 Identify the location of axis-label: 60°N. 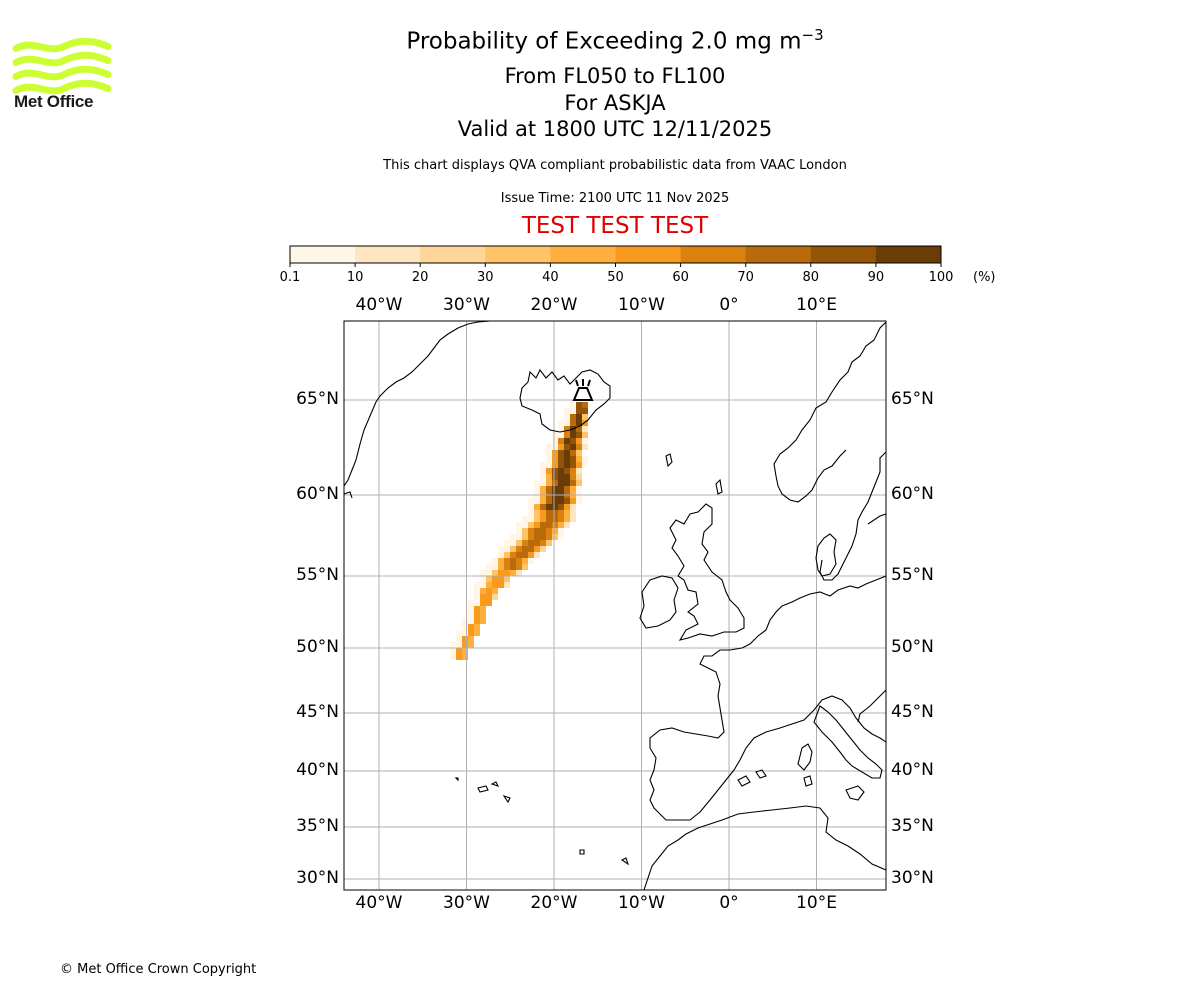
(317, 494).